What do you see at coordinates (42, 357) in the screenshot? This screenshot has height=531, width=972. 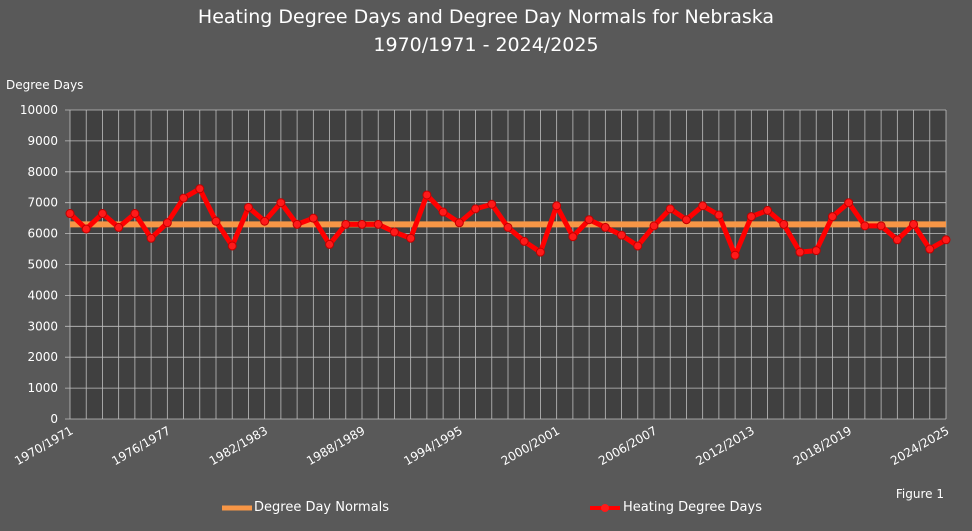 I see `y-tick-label: 2000` at bounding box center [42, 357].